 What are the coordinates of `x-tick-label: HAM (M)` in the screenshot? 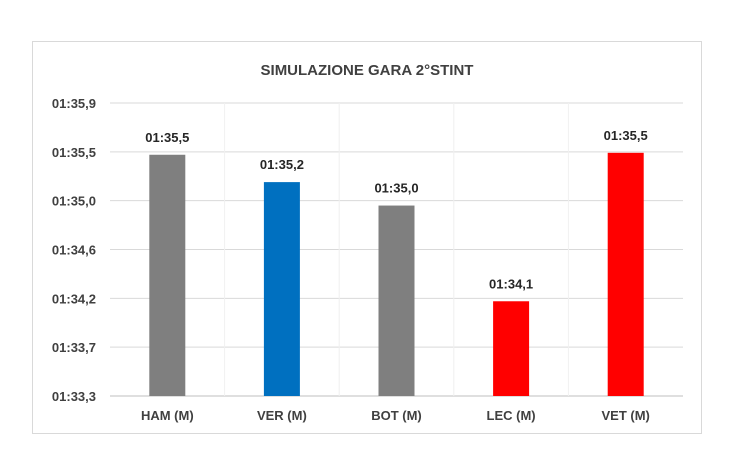 It's located at (167, 415).